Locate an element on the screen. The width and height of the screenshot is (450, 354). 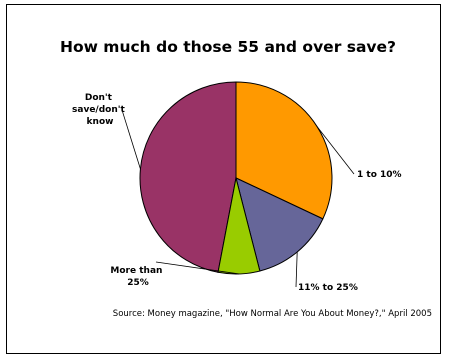
leader-dont-save is located at coordinates (131, 139).